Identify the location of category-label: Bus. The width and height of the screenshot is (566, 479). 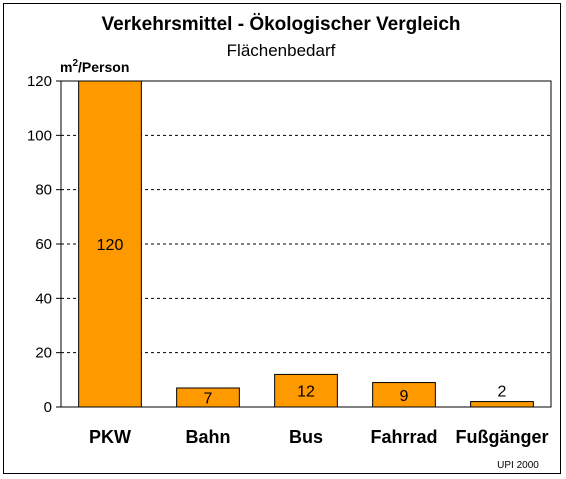
(306, 437).